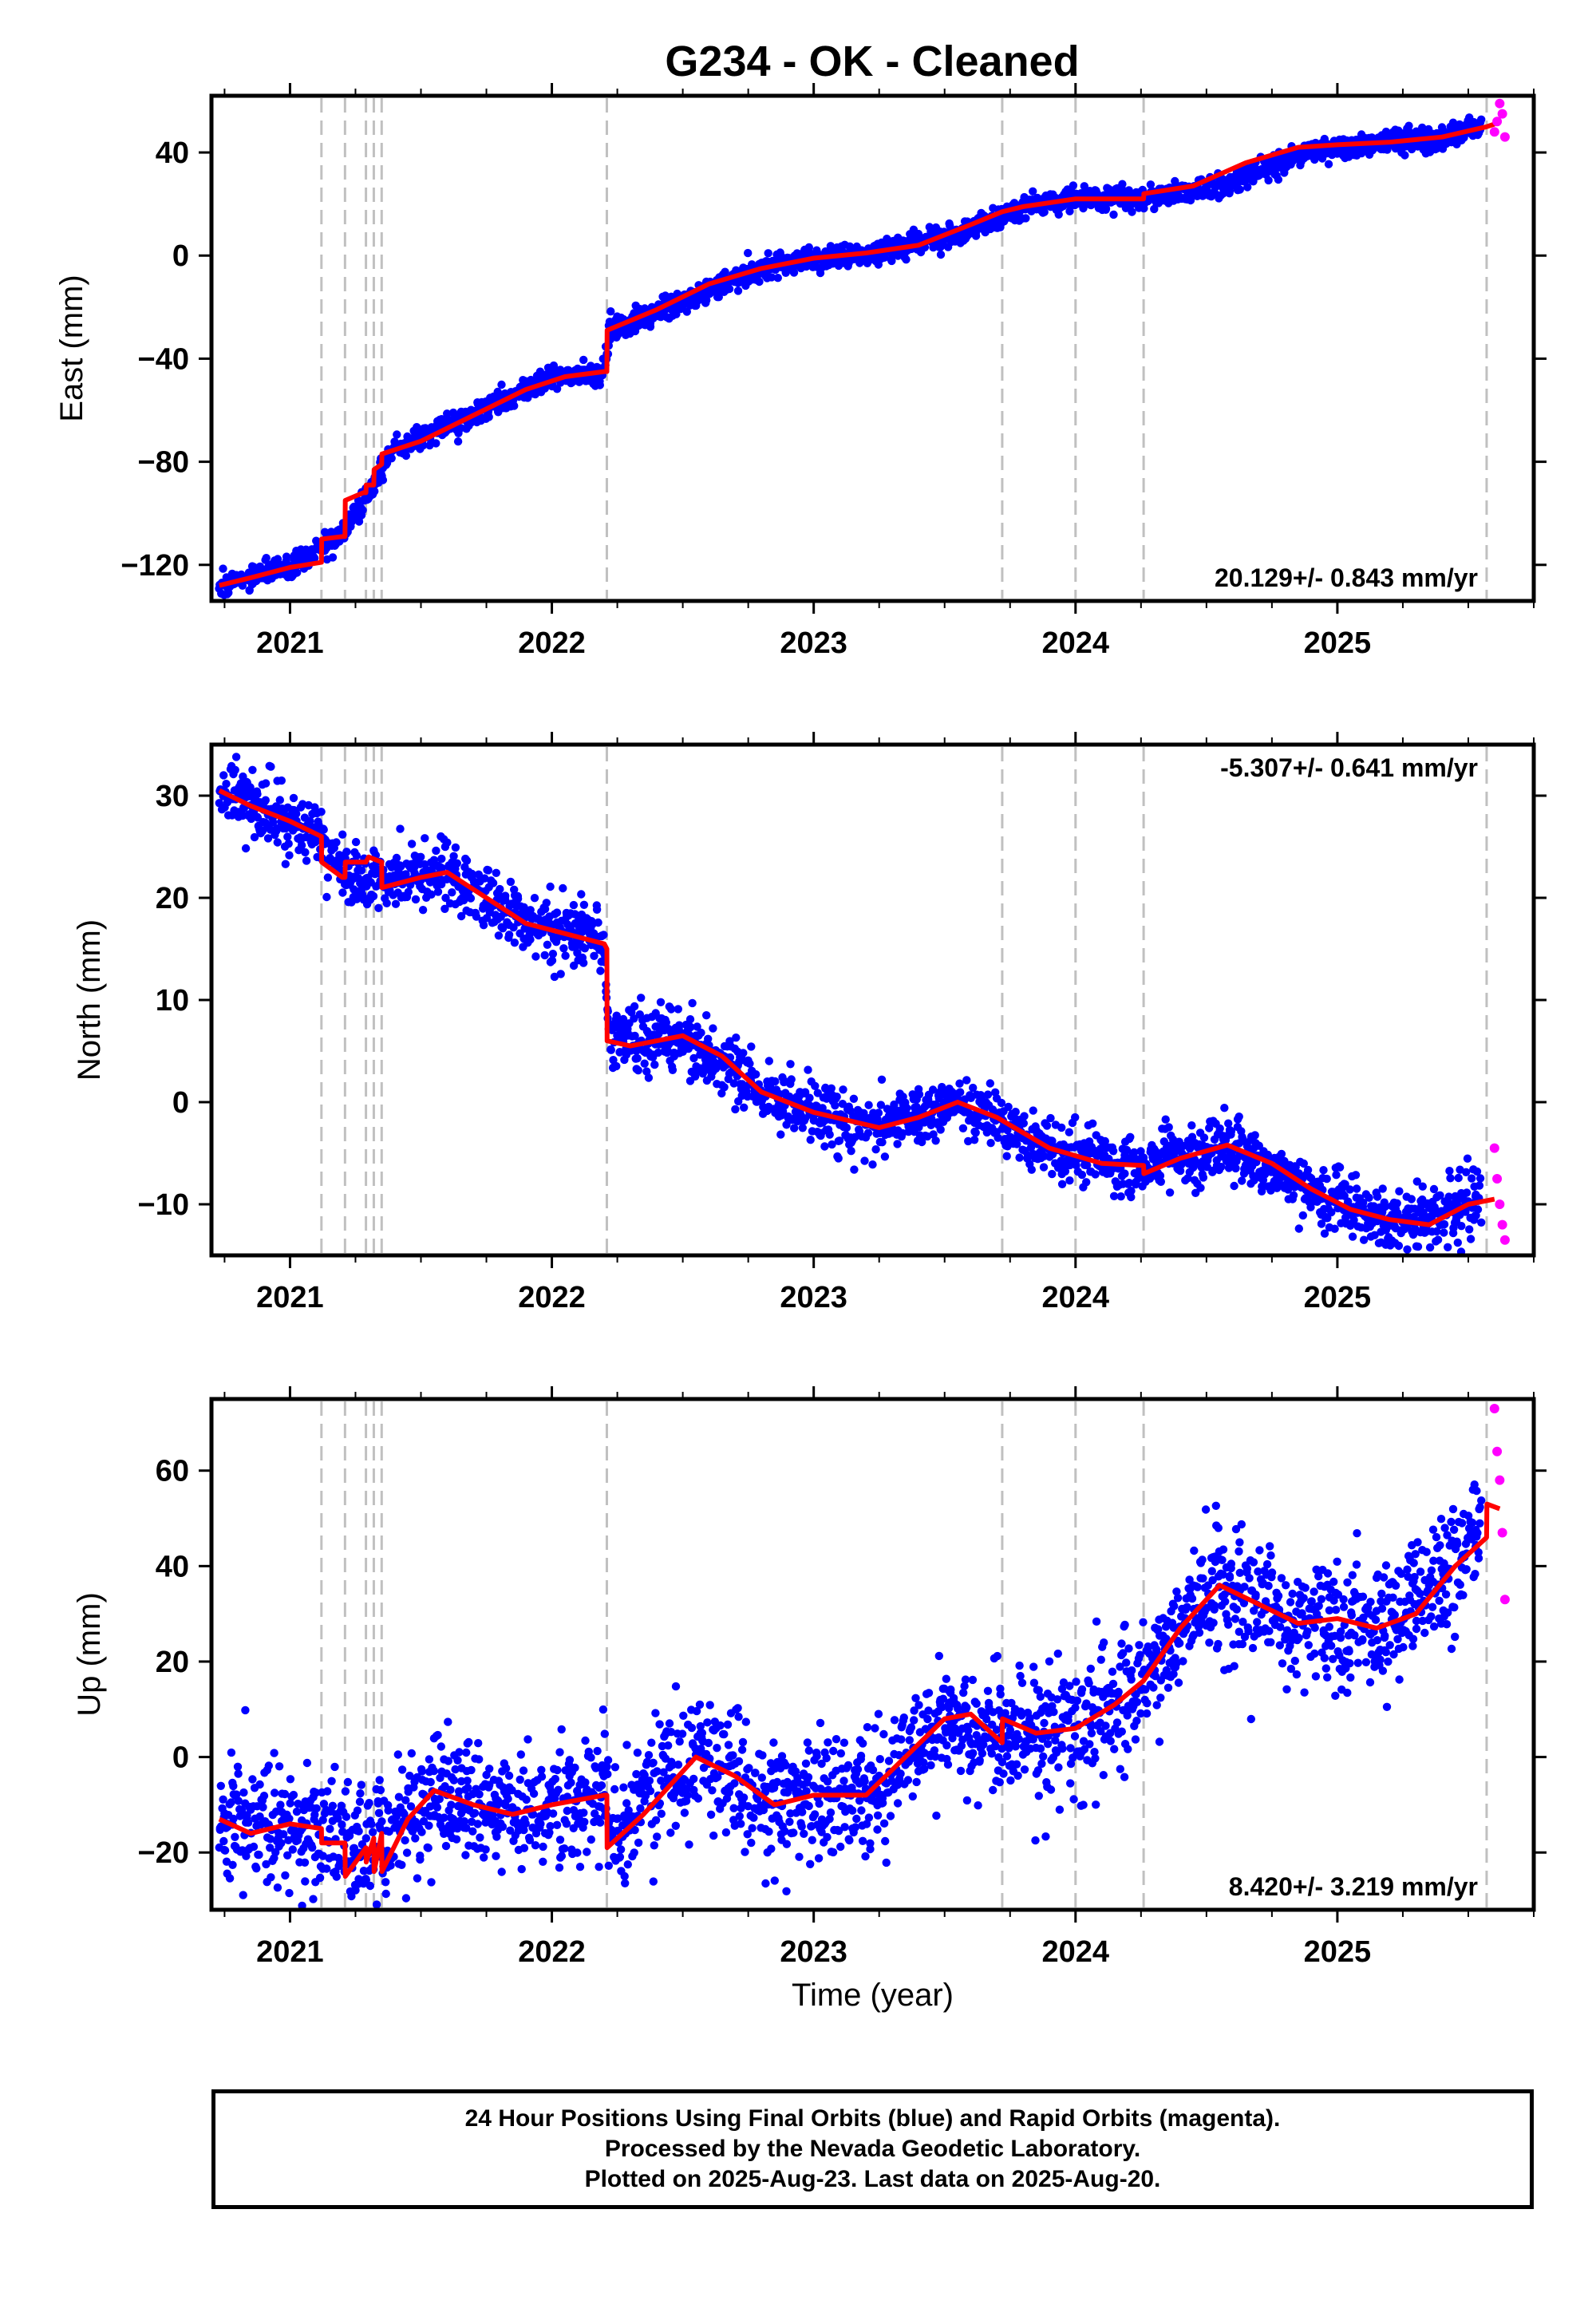 This screenshot has width=1596, height=2316. What do you see at coordinates (172, 796) in the screenshot?
I see `north-y-tick-label: 30` at bounding box center [172, 796].